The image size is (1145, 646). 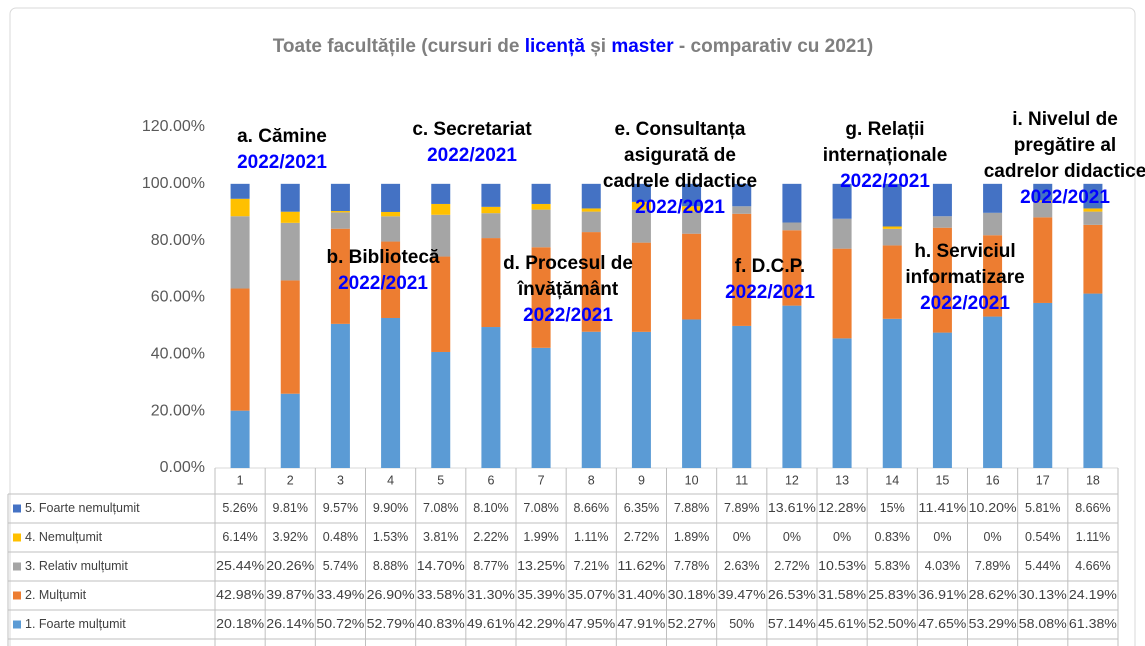 I want to click on legend-label: 4. Nemulțumit, so click(x=64, y=537).